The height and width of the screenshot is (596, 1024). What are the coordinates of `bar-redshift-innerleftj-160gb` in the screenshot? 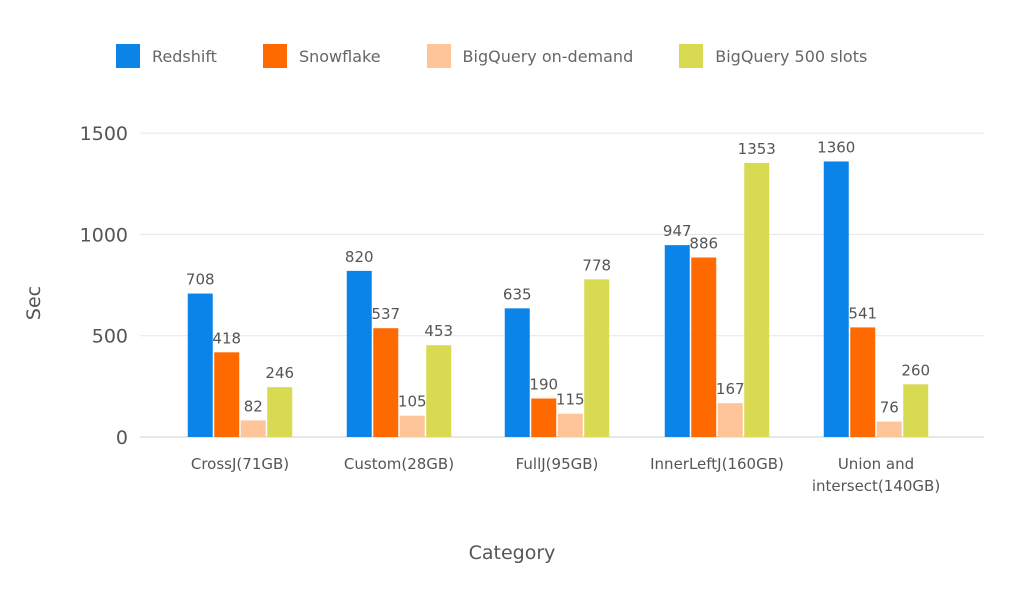 It's located at (677, 341).